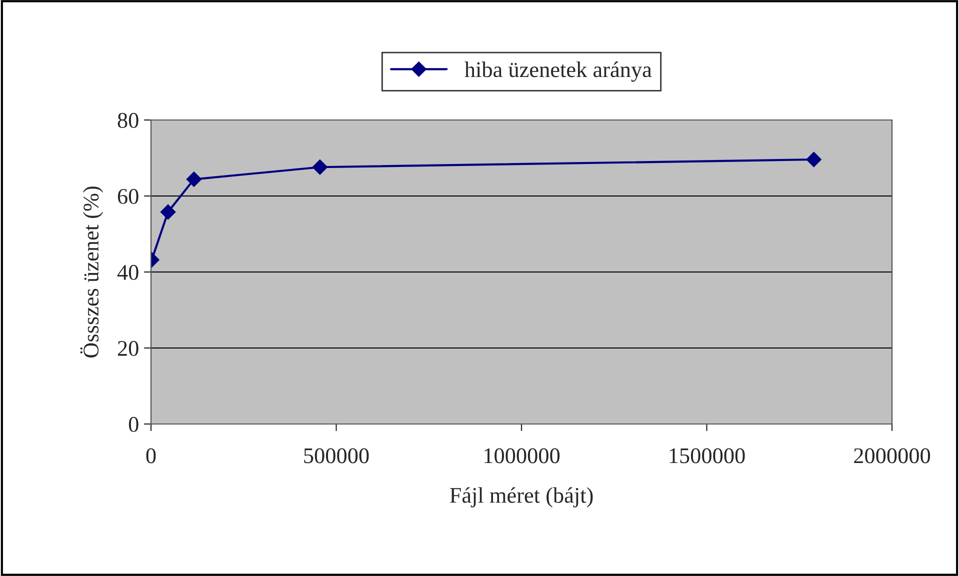  Describe the element at coordinates (128, 348) in the screenshot. I see `y-tick-label: 20` at that location.